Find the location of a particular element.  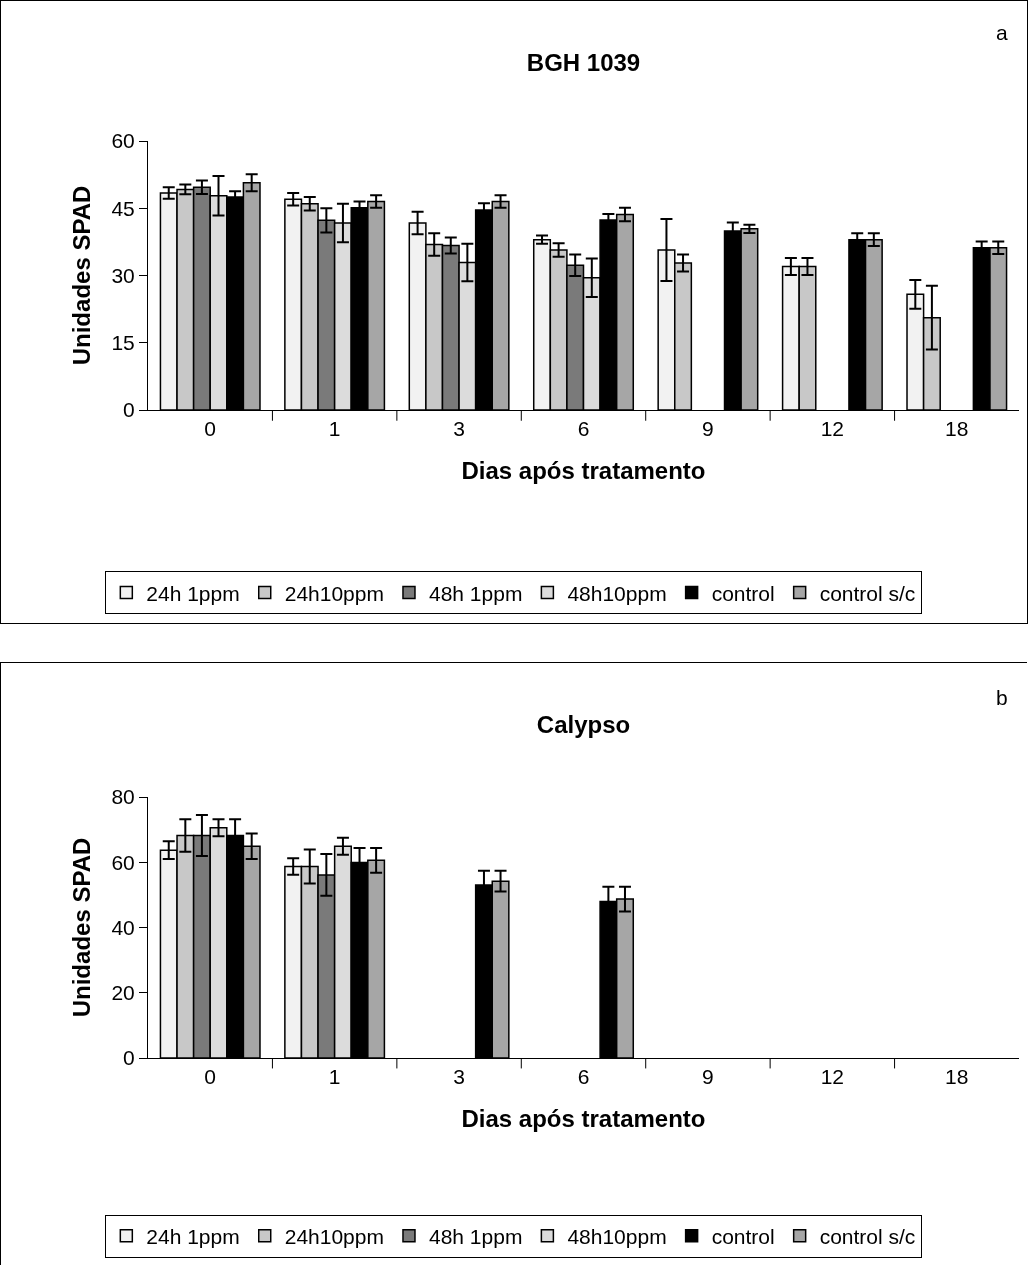

y-tick-label: 20 is located at coordinates (123, 993).